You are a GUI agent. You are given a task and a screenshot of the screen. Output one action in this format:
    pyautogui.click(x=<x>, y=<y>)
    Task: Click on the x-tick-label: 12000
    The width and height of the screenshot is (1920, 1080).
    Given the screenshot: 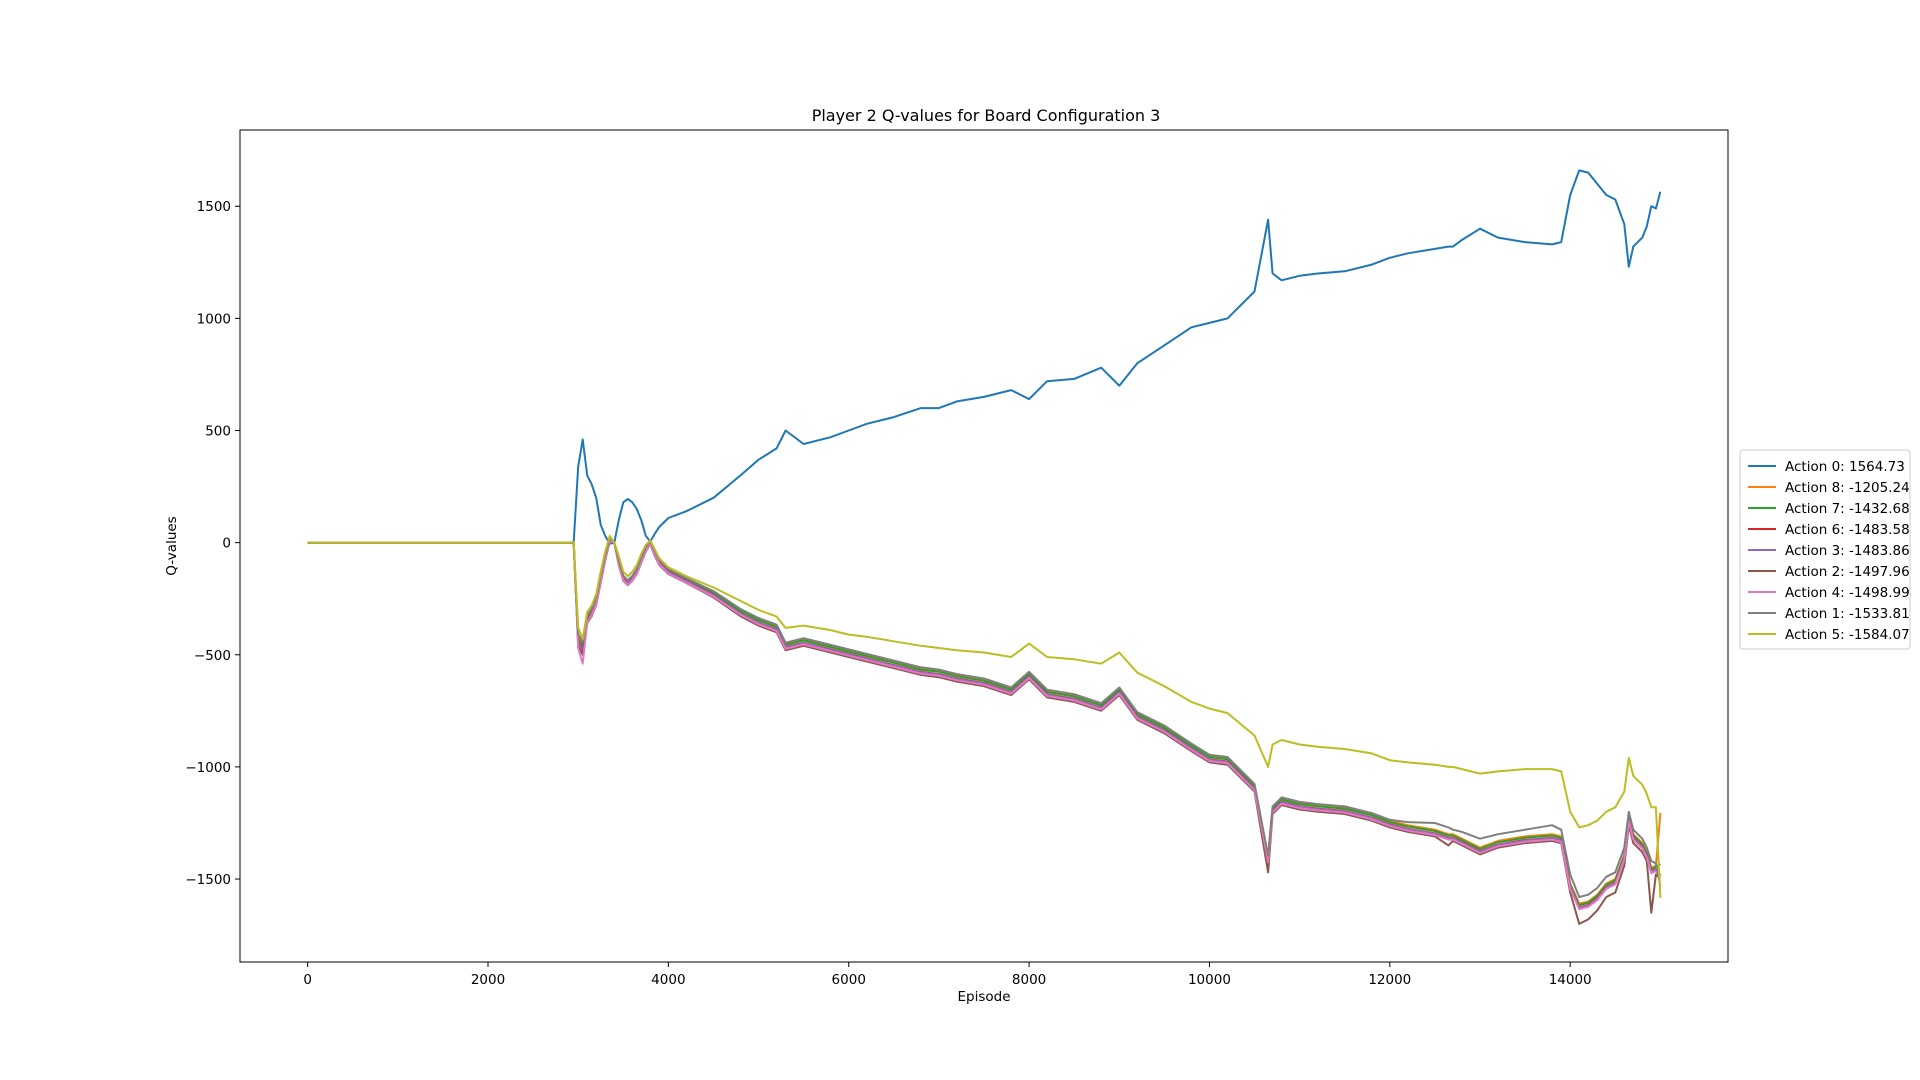 What is the action you would take?
    pyautogui.click(x=1389, y=980)
    